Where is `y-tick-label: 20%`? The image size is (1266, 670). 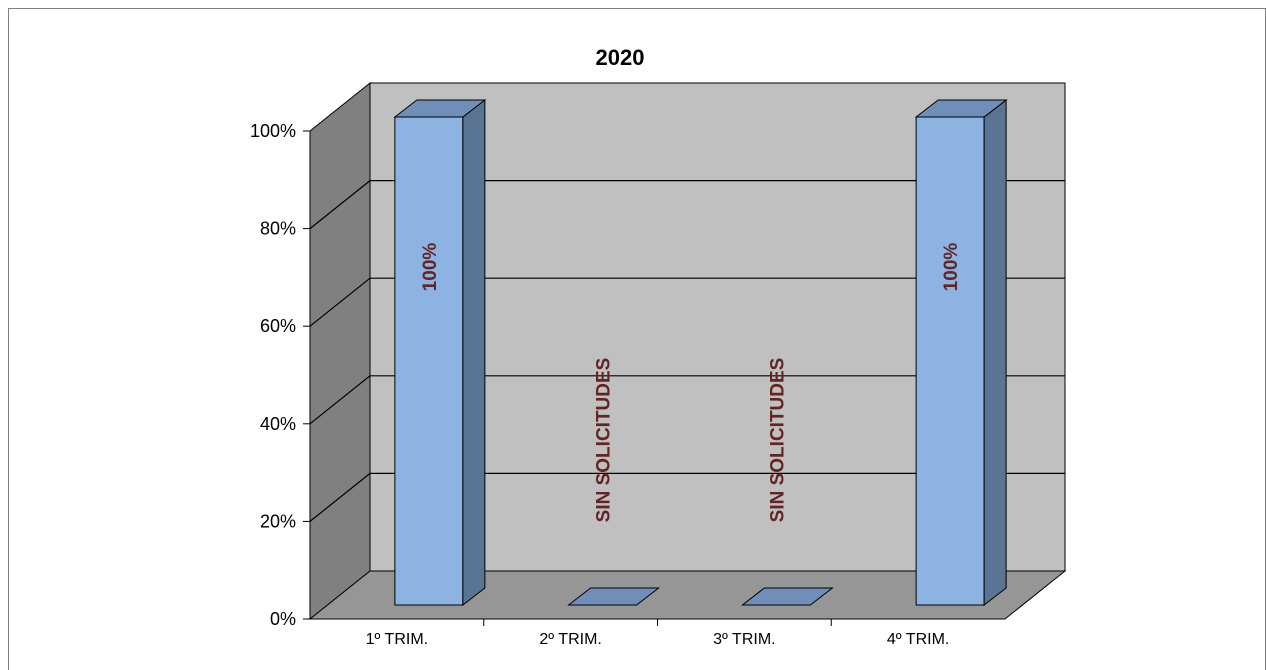
y-tick-label: 20% is located at coordinates (278, 521).